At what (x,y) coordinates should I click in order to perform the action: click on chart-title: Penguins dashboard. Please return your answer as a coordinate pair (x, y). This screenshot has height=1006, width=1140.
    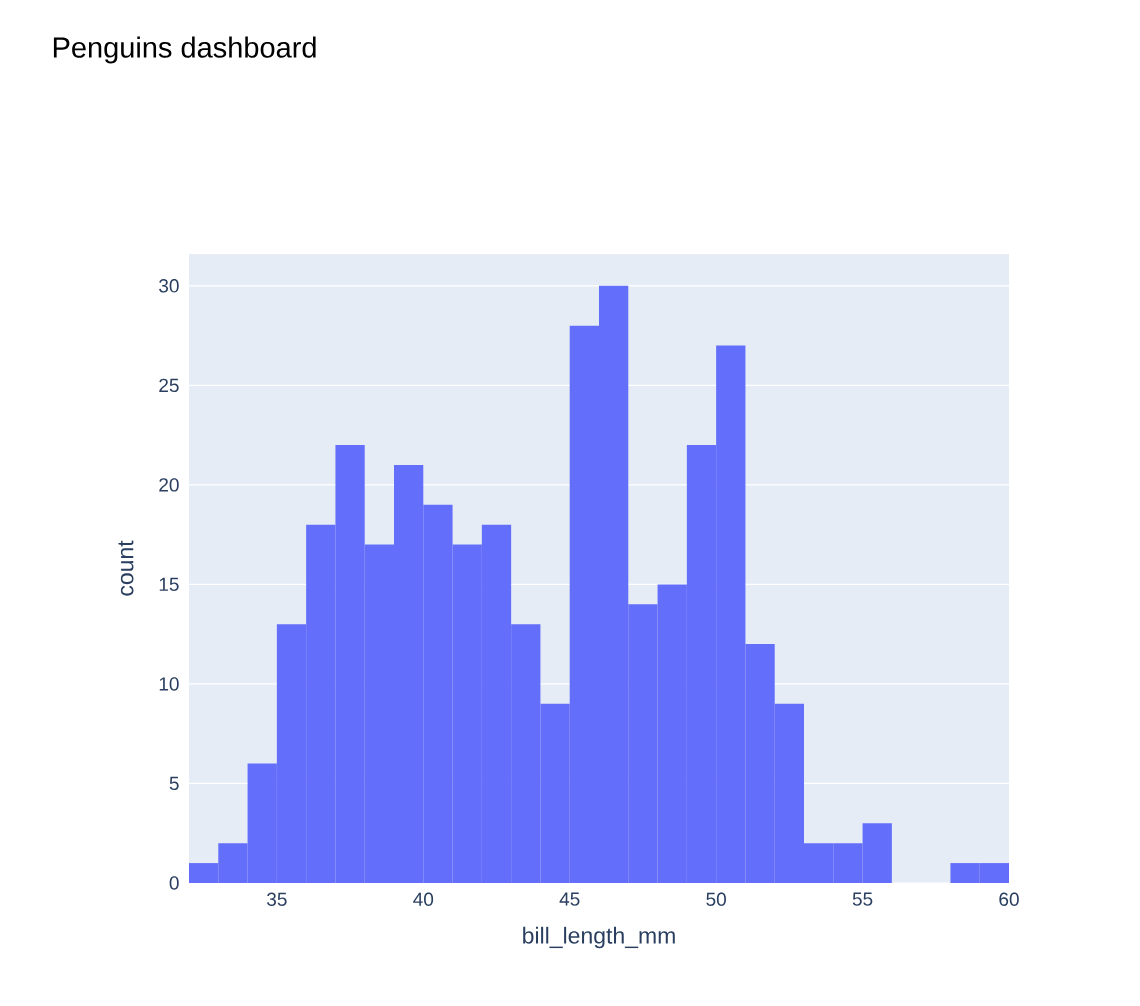
    Looking at the image, I should click on (184, 50).